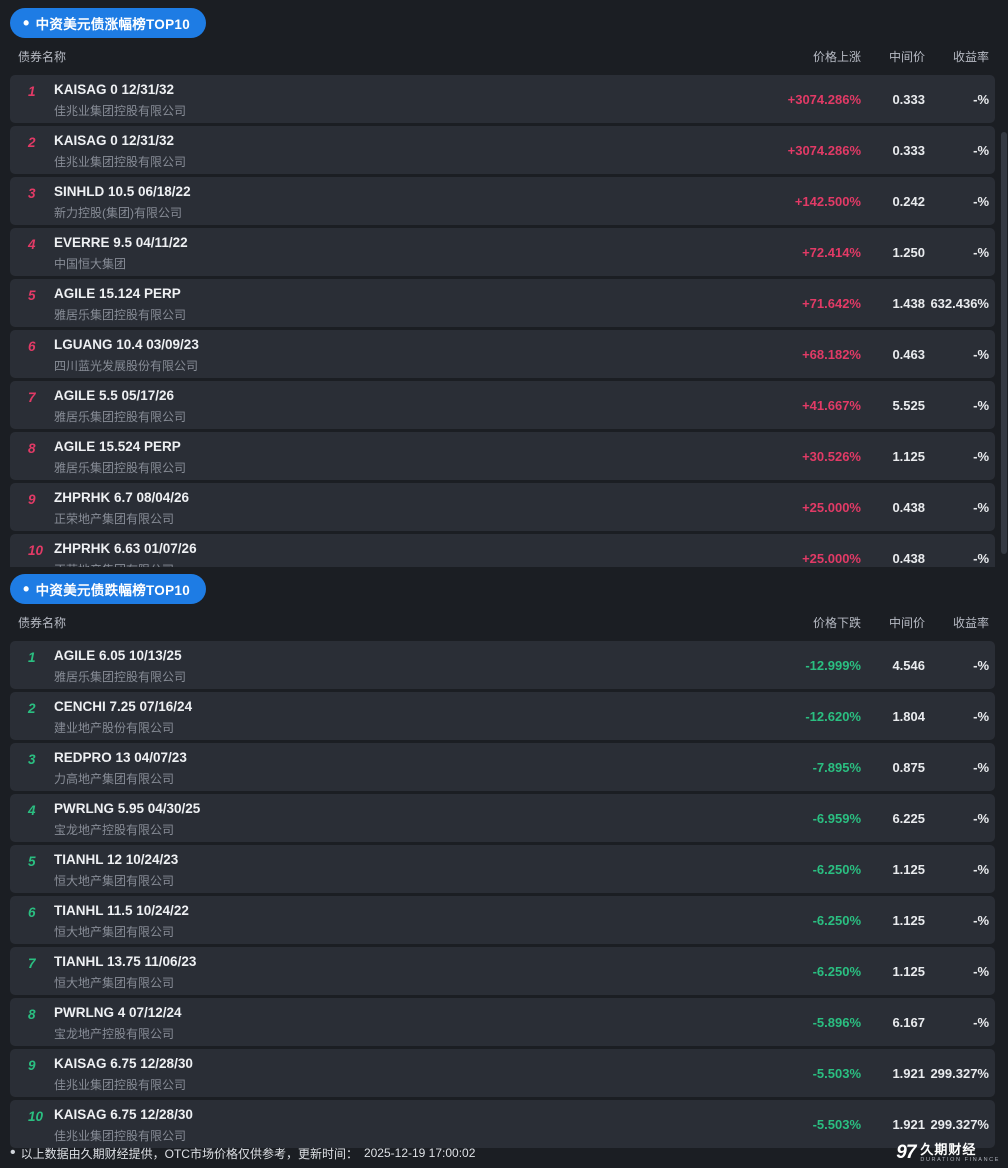 This screenshot has width=1008, height=1168. I want to click on price-change-value: -5.503%, so click(836, 1124).